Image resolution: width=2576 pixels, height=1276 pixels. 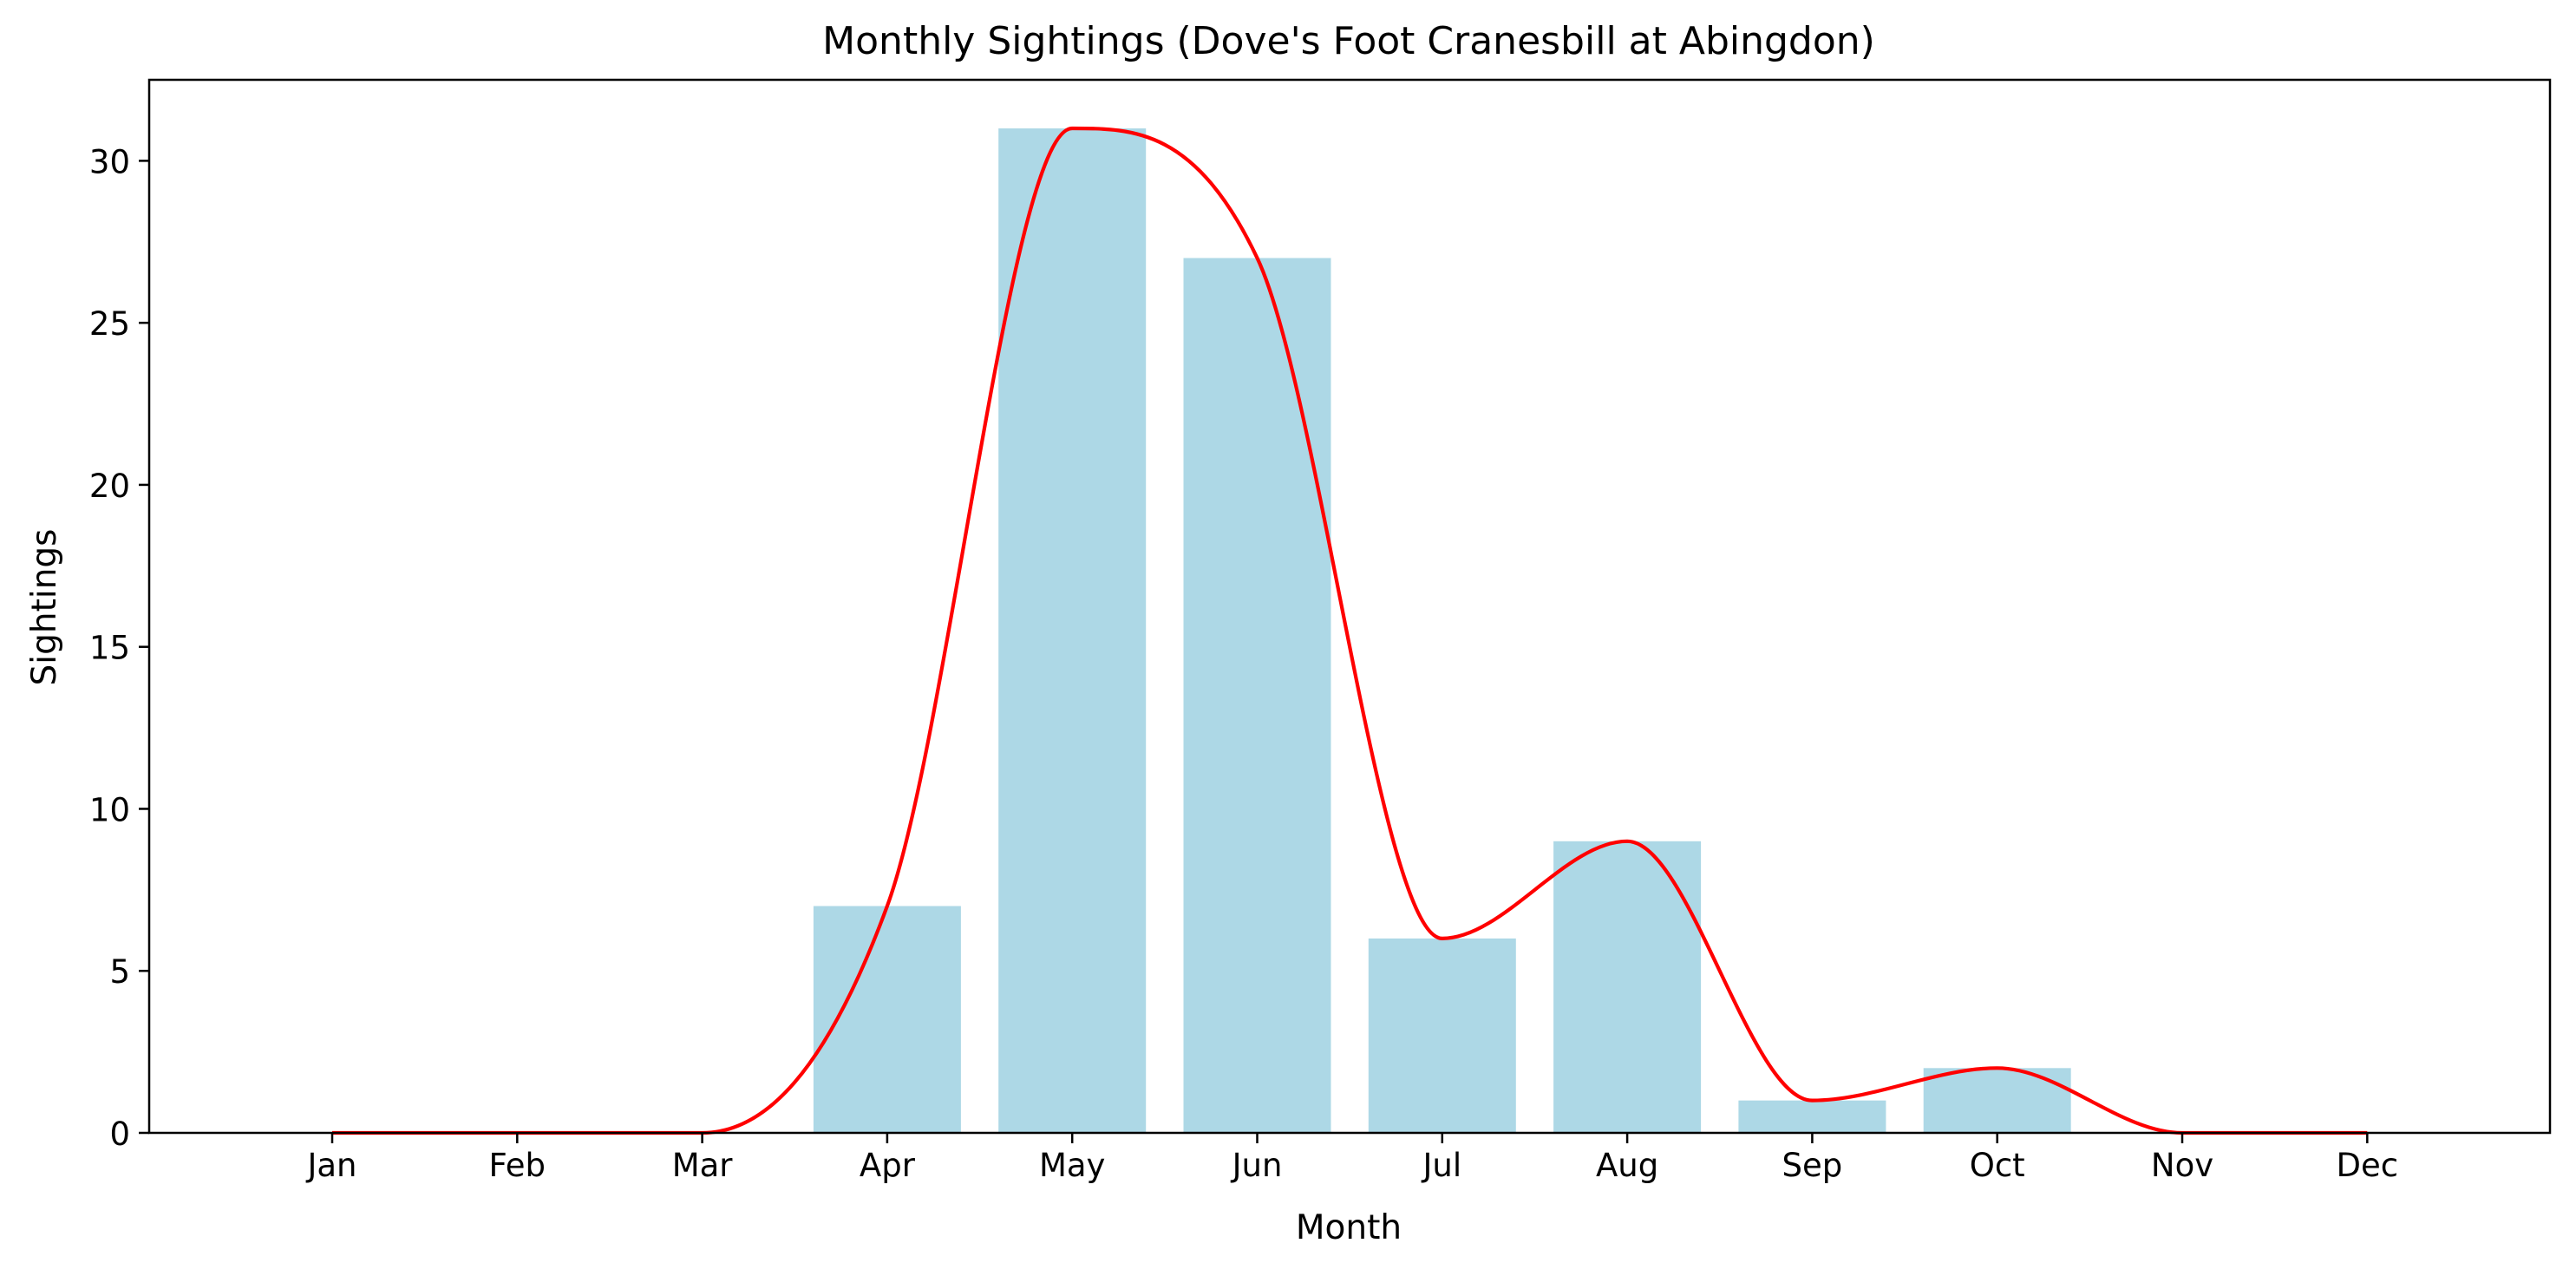 I want to click on y-tick-label: 5, so click(x=119, y=972).